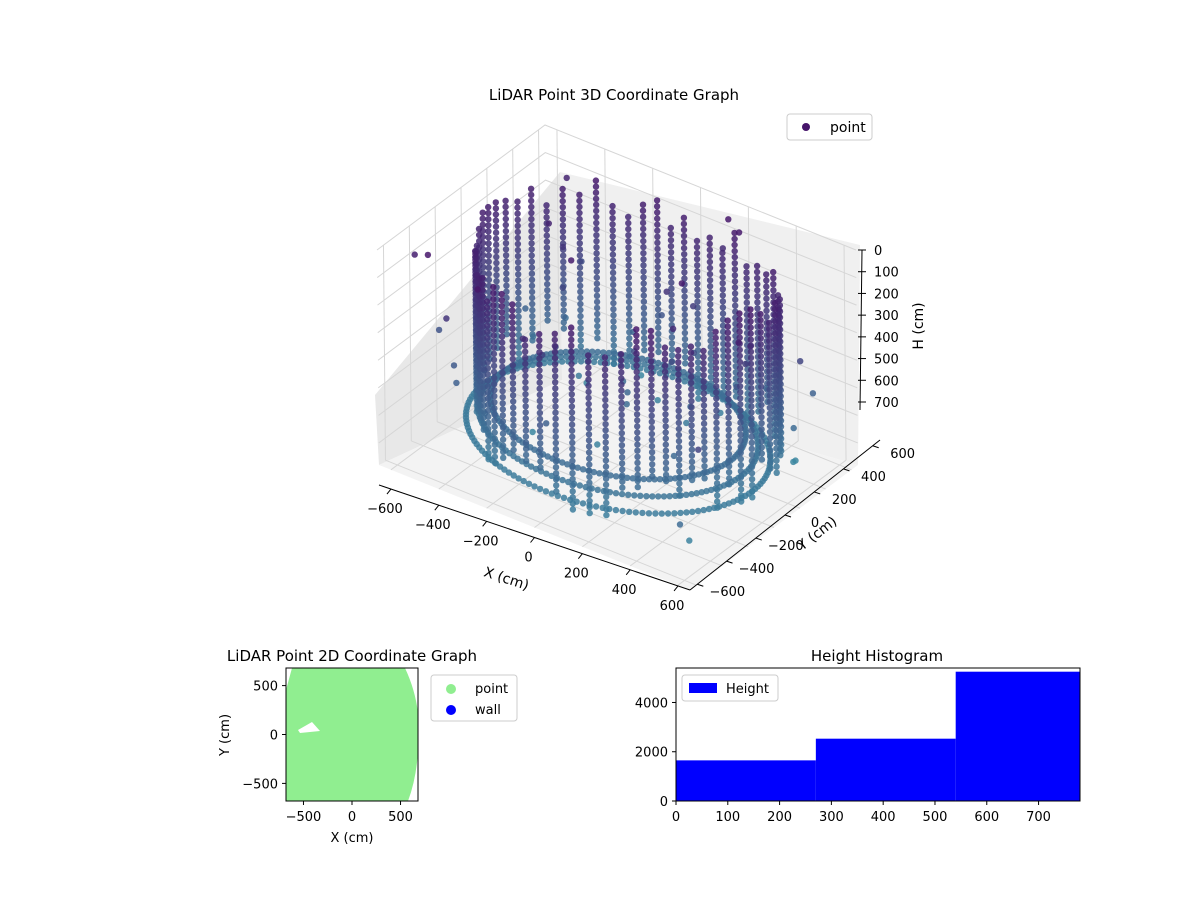 The height and width of the screenshot is (900, 1200). I want to click on chart-3d-x-tick, so click(676, 588).